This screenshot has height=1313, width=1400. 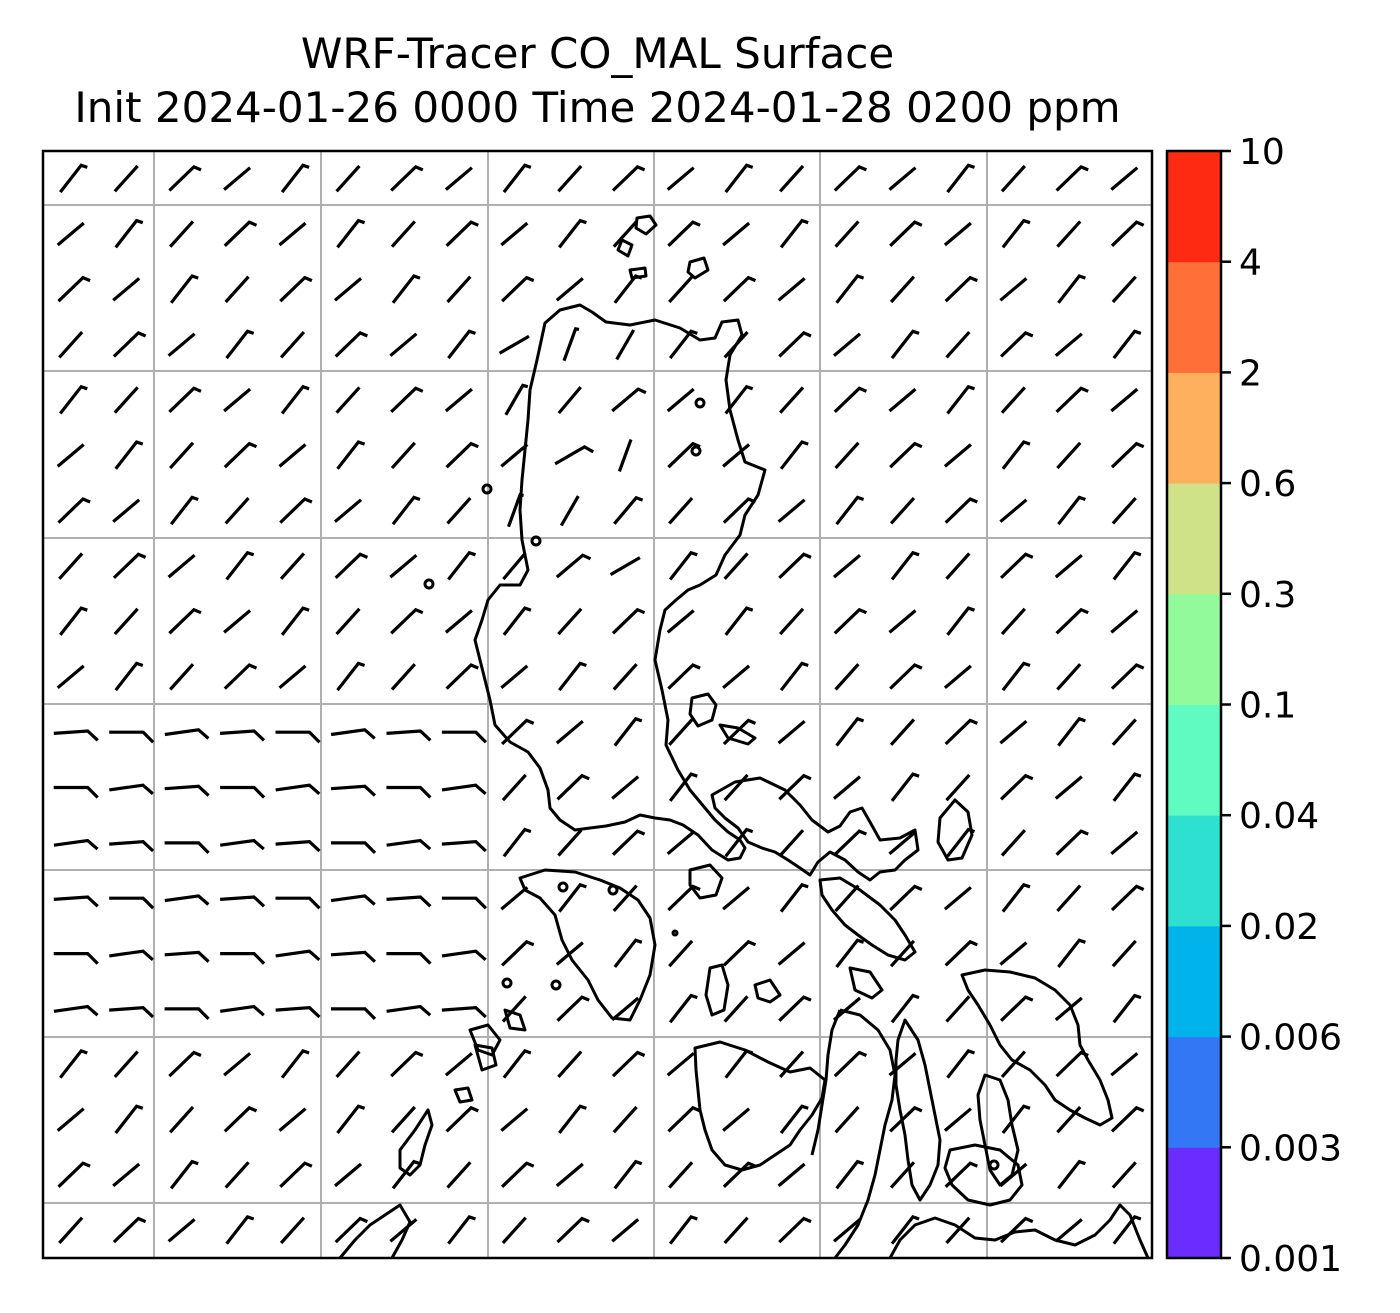 I want to click on colorbar-tick-label: 0.006, so click(x=1290, y=1038).